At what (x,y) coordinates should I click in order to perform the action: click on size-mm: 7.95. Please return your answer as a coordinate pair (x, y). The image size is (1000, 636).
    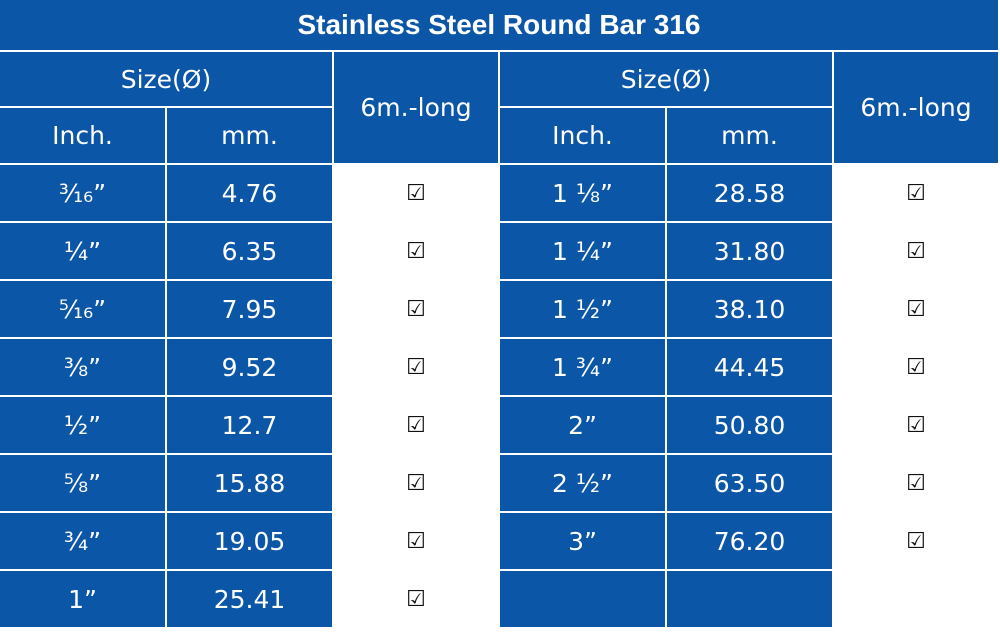
    Looking at the image, I should click on (249, 309).